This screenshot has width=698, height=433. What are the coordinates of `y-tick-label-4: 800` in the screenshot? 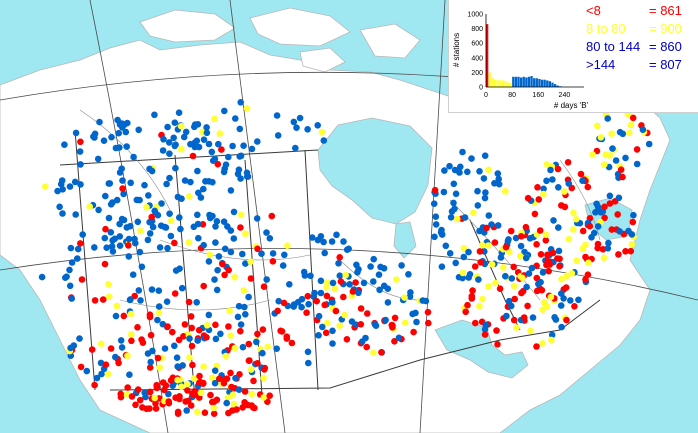 It's located at (477, 29).